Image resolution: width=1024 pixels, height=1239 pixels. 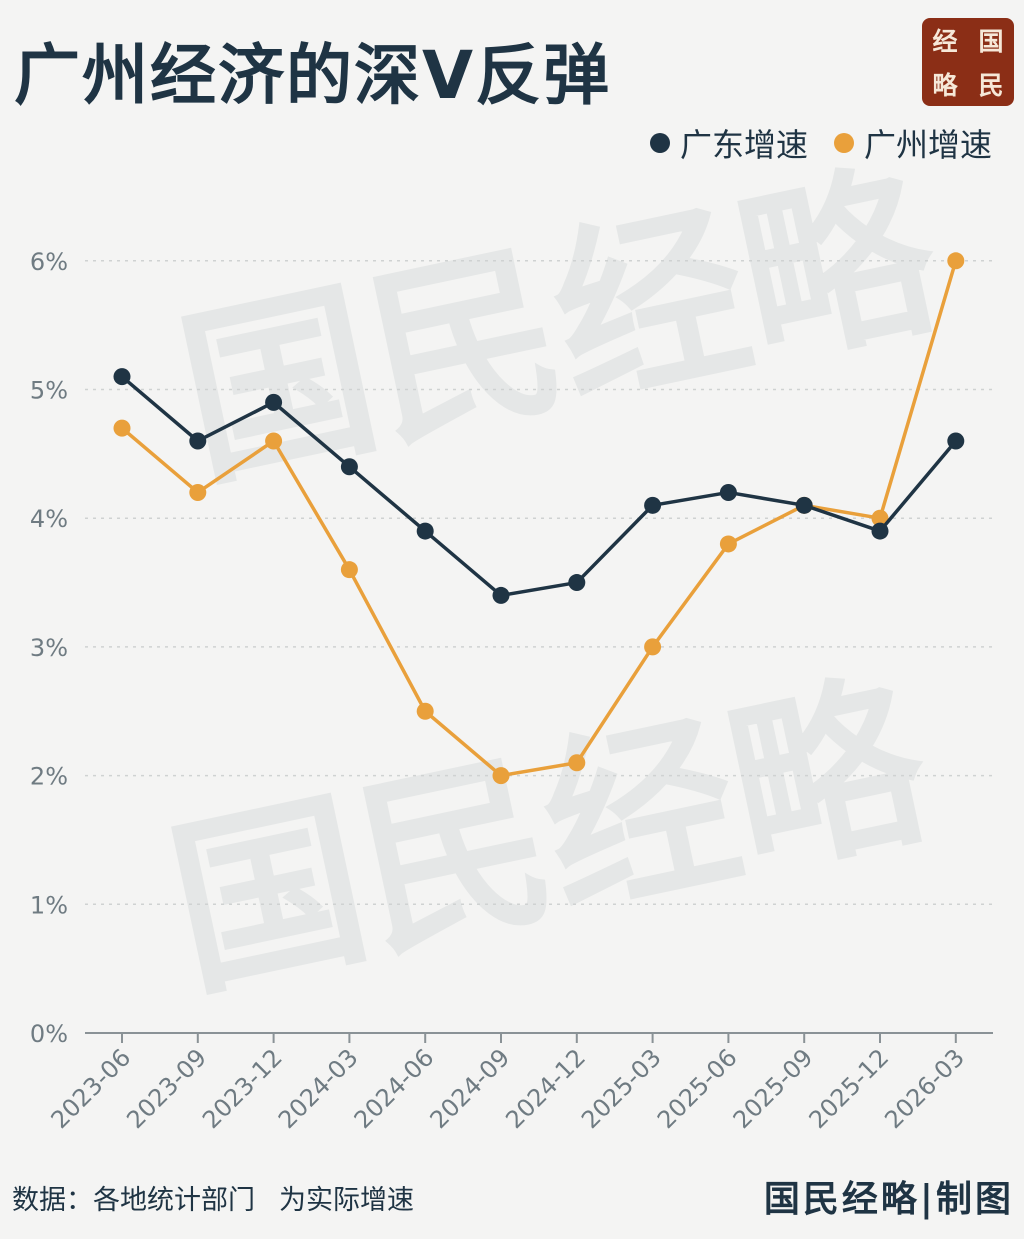 What do you see at coordinates (843, 143) in the screenshot?
I see `legend-marker-guangzhou` at bounding box center [843, 143].